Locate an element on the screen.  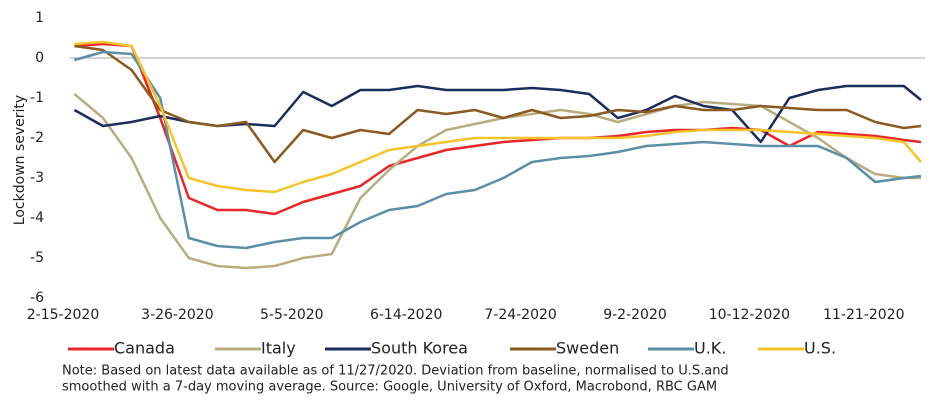
legend-label: Sweden is located at coordinates (587, 348).